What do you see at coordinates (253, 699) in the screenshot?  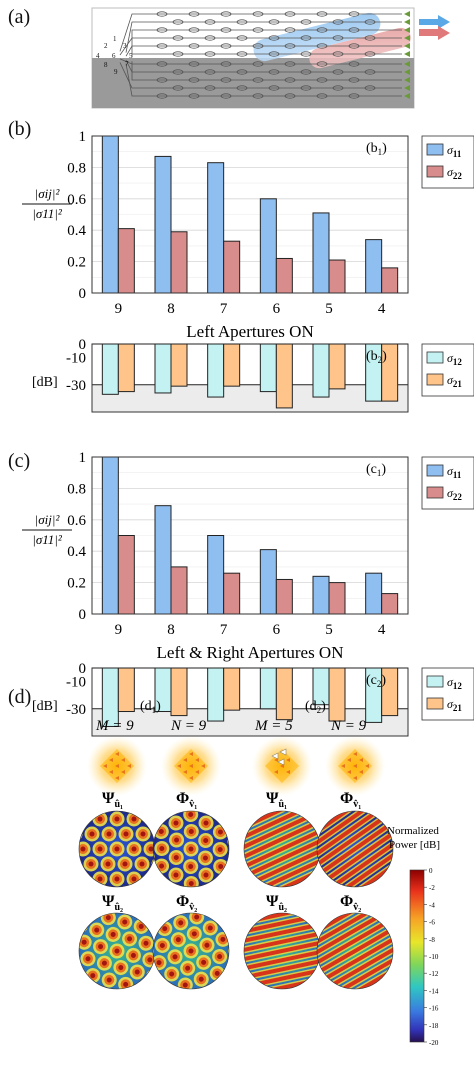 I see `chart-c2: 0-10 -30 (c2) [dB] σ12 σ21` at bounding box center [253, 699].